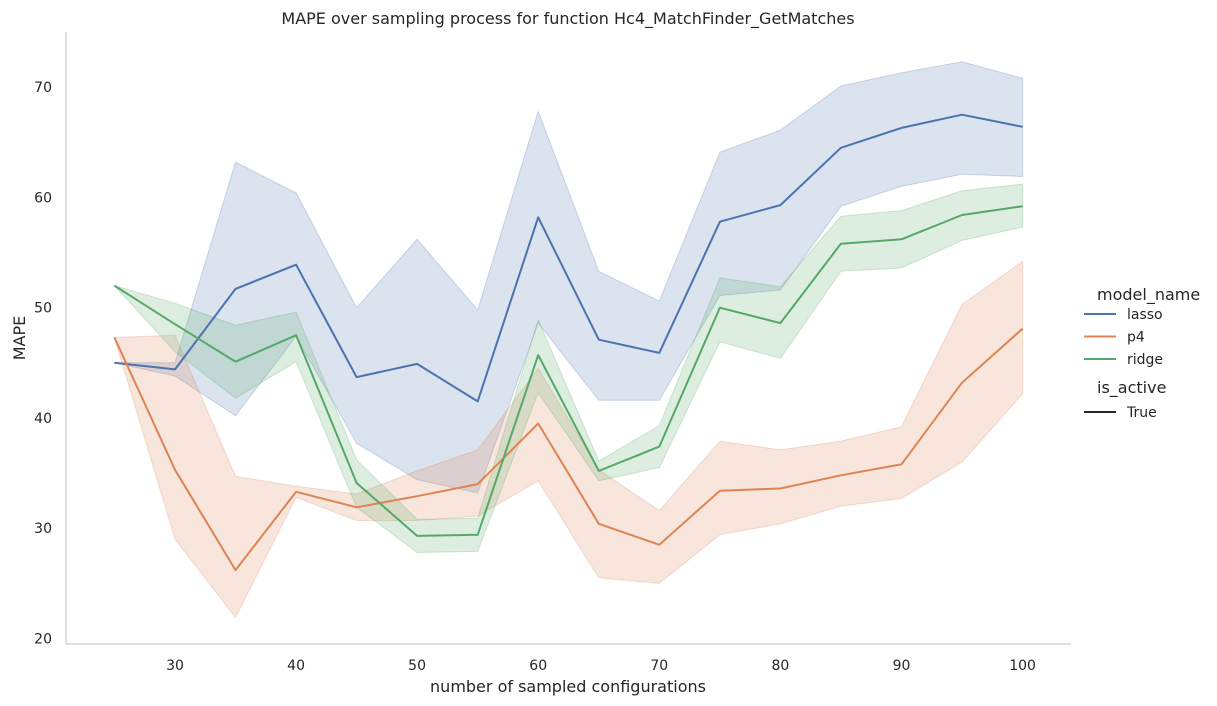 This screenshot has width=1217, height=706. I want to click on y-tick-label: 40, so click(43, 419).